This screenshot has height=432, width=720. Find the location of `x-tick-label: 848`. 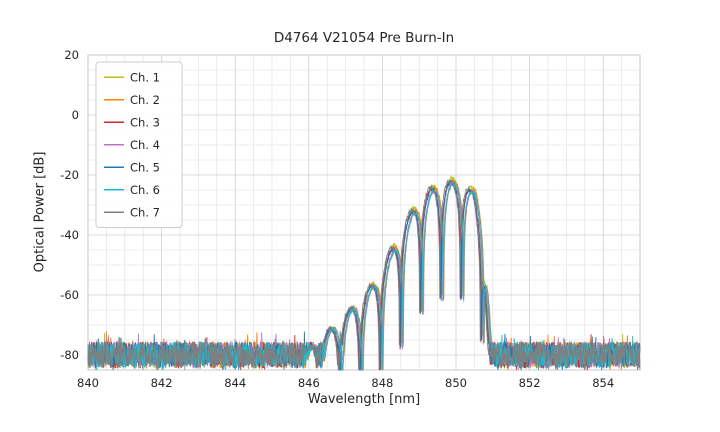

x-tick-label: 848 is located at coordinates (382, 383).